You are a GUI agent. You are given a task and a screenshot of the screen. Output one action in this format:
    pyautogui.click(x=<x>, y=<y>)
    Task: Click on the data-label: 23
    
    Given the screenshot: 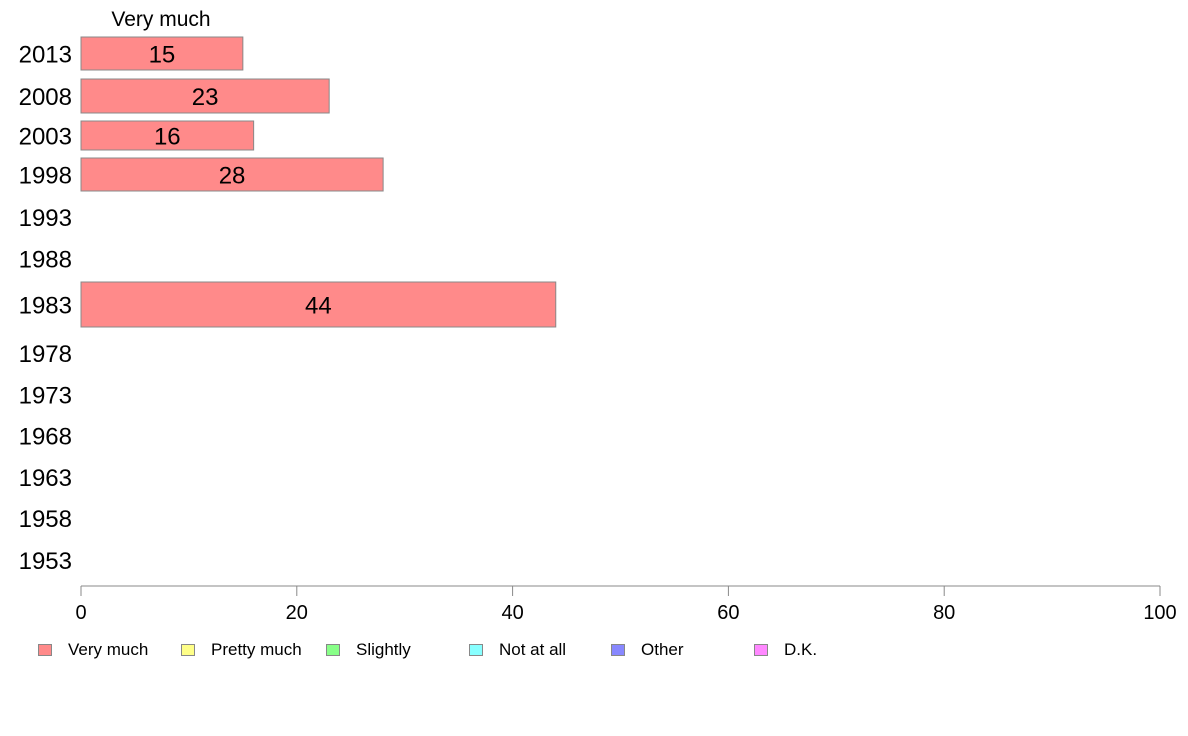 What is the action you would take?
    pyautogui.click(x=205, y=97)
    